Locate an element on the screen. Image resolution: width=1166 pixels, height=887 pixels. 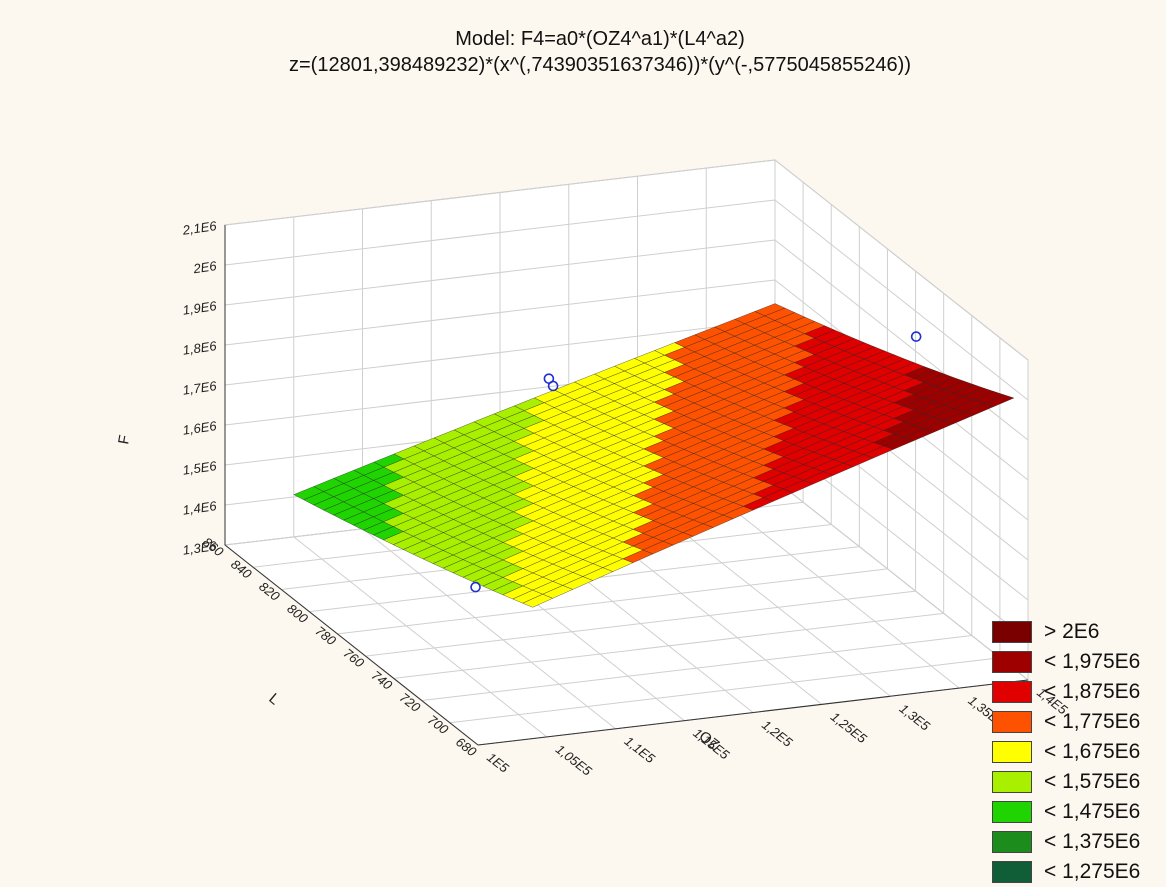
legend-item: > 2E6 is located at coordinates (1066, 632).